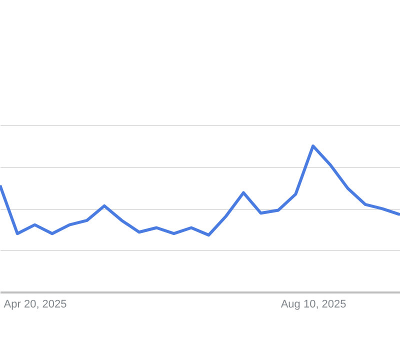 This screenshot has width=400, height=363. Describe the element at coordinates (35, 304) in the screenshot. I see `x-tick-label: Apr 20, 2025` at that location.